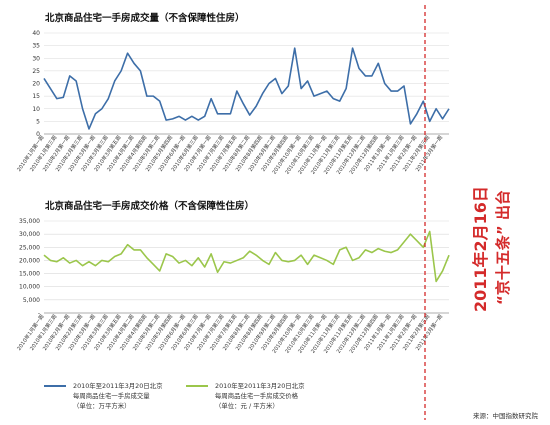 Image resolution: width=550 pixels, height=425 pixels. Describe the element at coordinates (247, 405) in the screenshot. I see `legend-label-price-3: （单位：元 / 平方米）` at that location.